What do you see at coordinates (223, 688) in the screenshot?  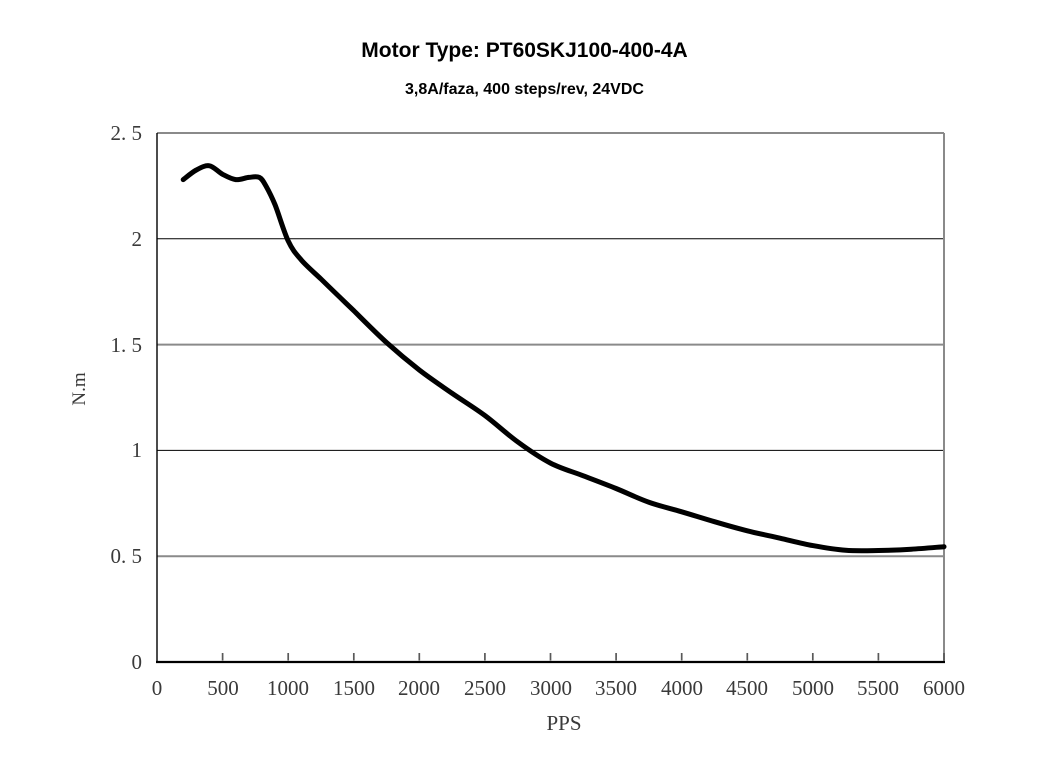 I see `x-tick-label: 500` at bounding box center [223, 688].